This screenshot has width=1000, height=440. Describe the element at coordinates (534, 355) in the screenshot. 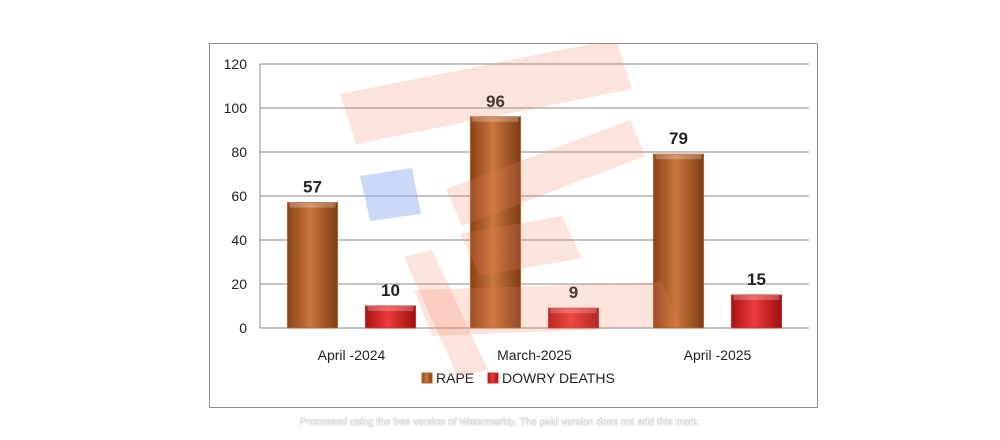

I see `x-tick-label: March-2025` at that location.